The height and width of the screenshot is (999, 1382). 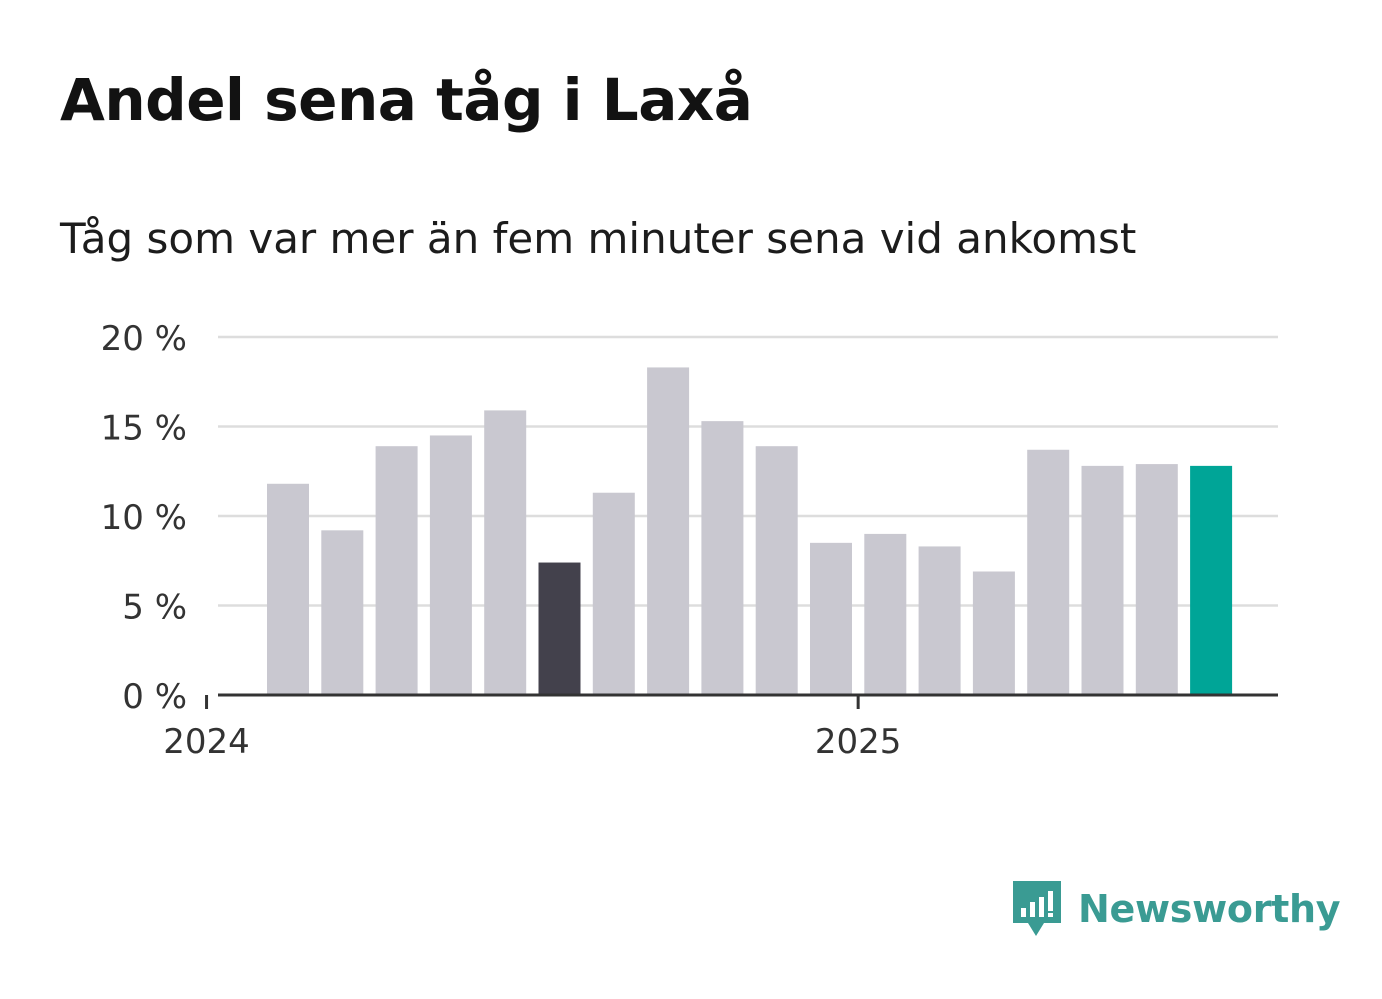 I want to click on x-tick-label: 2025, so click(x=858, y=742).